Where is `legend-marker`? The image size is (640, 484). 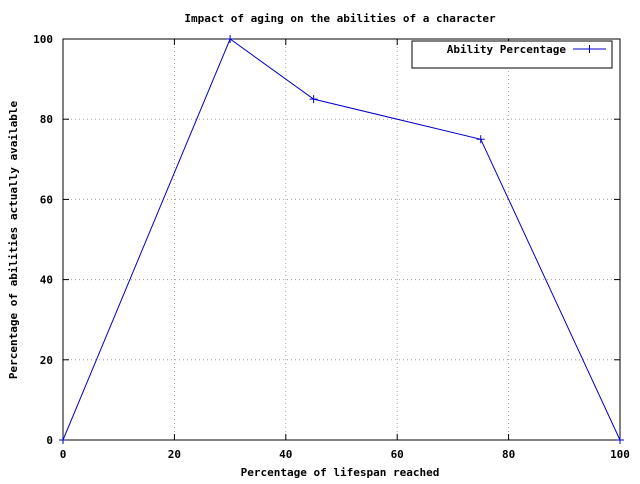
legend-marker is located at coordinates (589, 49).